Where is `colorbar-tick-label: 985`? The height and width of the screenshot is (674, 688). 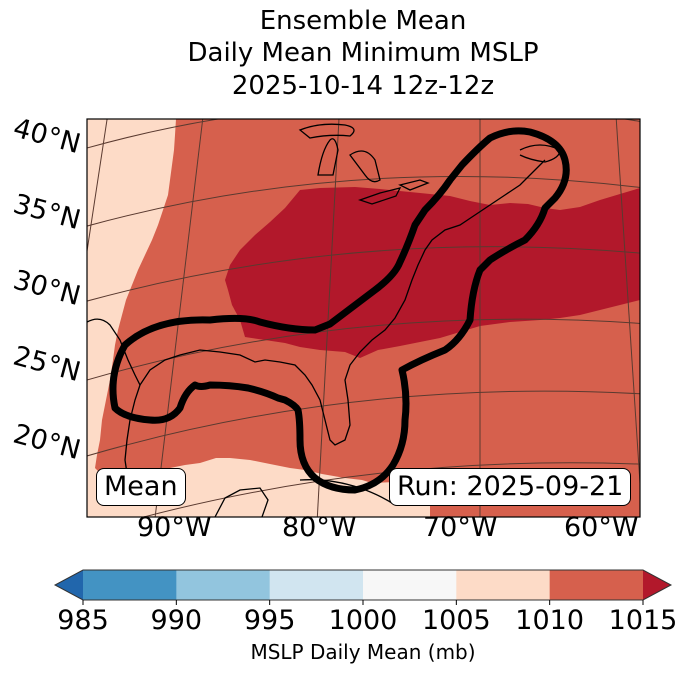 colorbar-tick-label: 985 is located at coordinates (83, 620).